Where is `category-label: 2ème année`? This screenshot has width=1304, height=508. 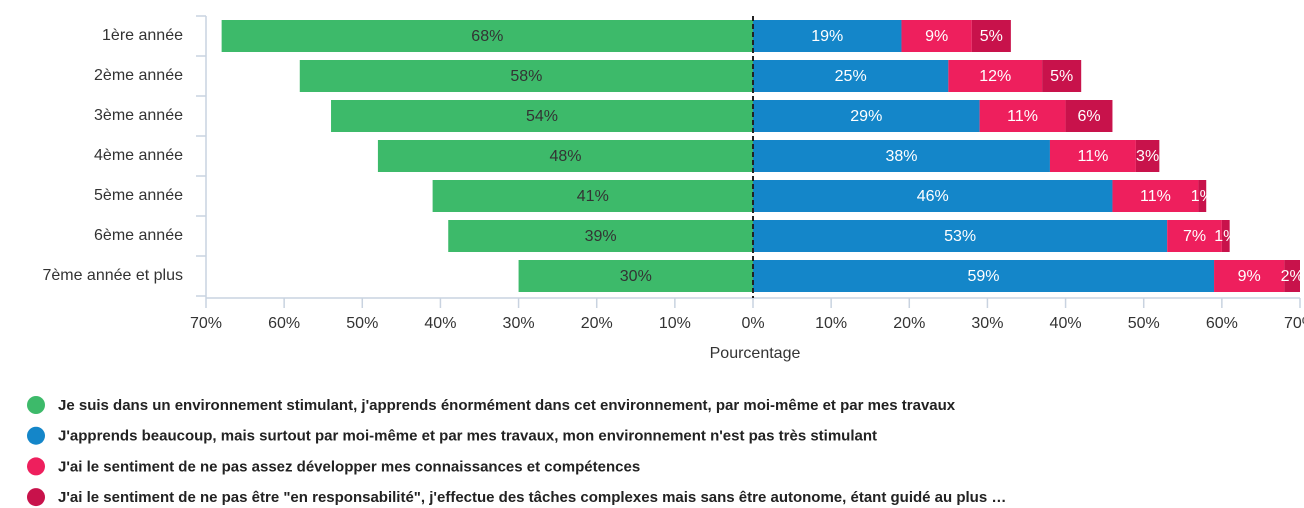
category-label: 2ème année is located at coordinates (138, 75).